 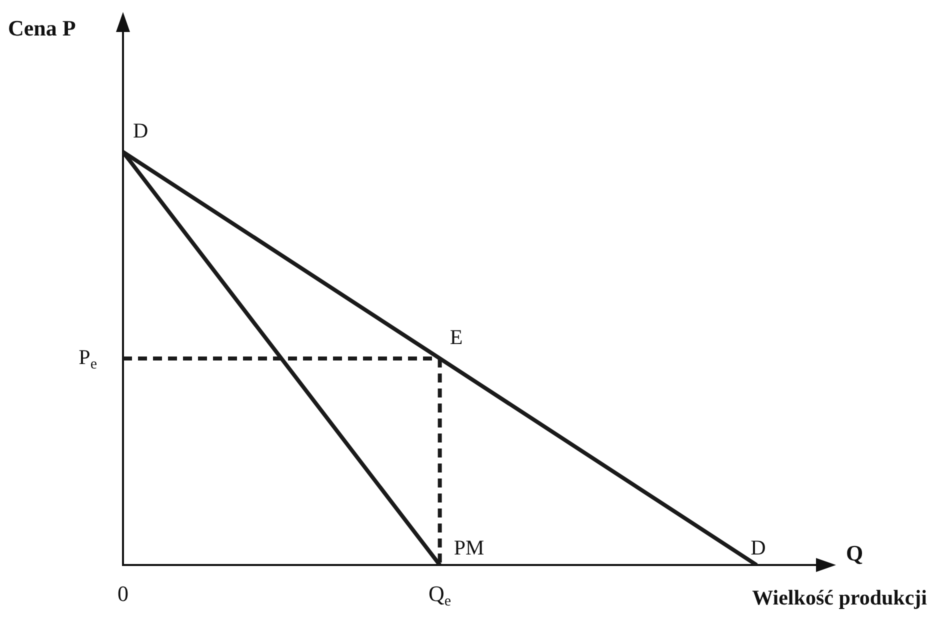 What do you see at coordinates (456, 336) in the screenshot?
I see `annotation: E` at bounding box center [456, 336].